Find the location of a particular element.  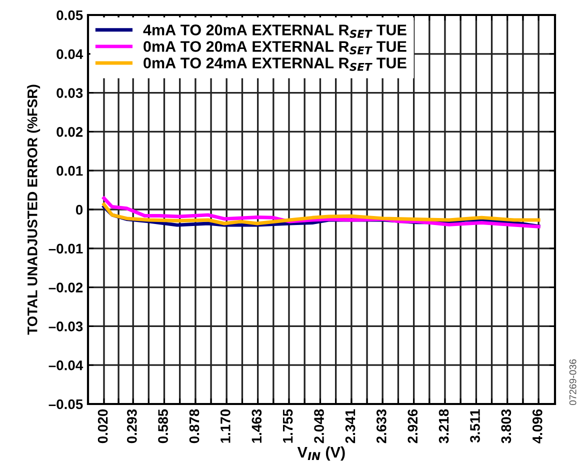

x-tick-label: 2.633 is located at coordinates (381, 426).